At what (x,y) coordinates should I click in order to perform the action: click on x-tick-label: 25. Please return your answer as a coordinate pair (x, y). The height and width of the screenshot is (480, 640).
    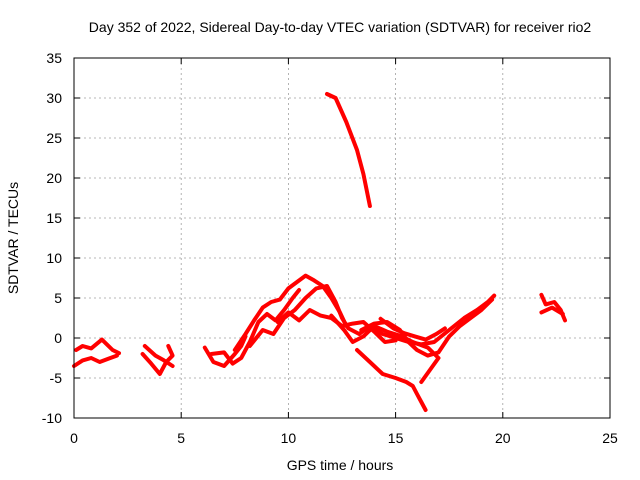
    Looking at the image, I should click on (610, 438).